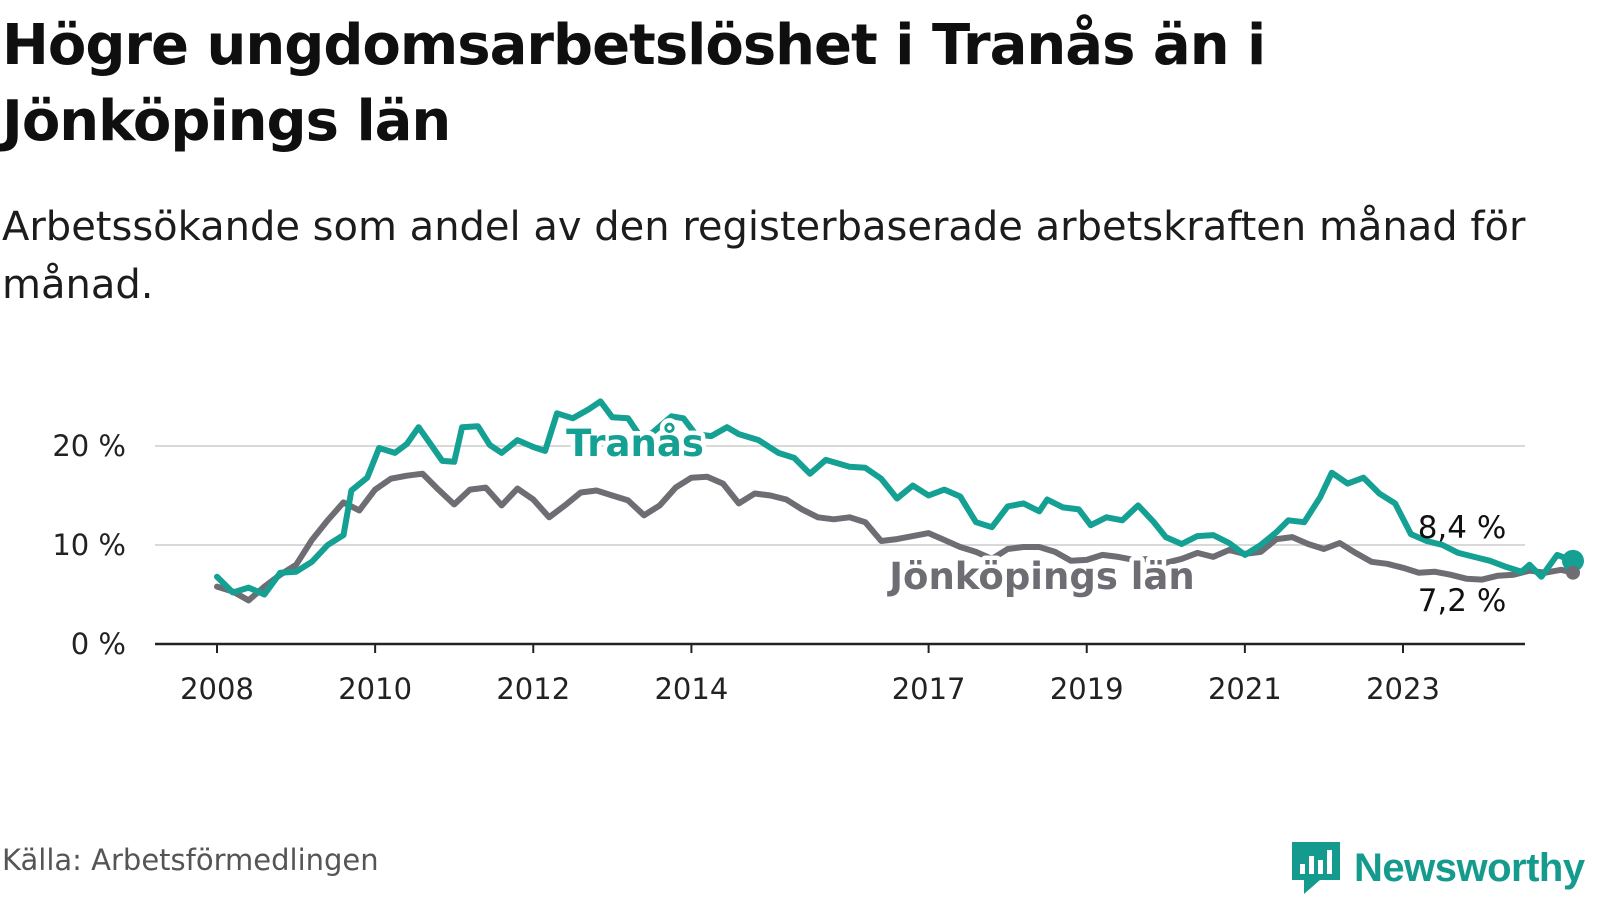 This screenshot has width=1600, height=900. Describe the element at coordinates (1087, 689) in the screenshot. I see `x-tick-label: 2019` at that location.